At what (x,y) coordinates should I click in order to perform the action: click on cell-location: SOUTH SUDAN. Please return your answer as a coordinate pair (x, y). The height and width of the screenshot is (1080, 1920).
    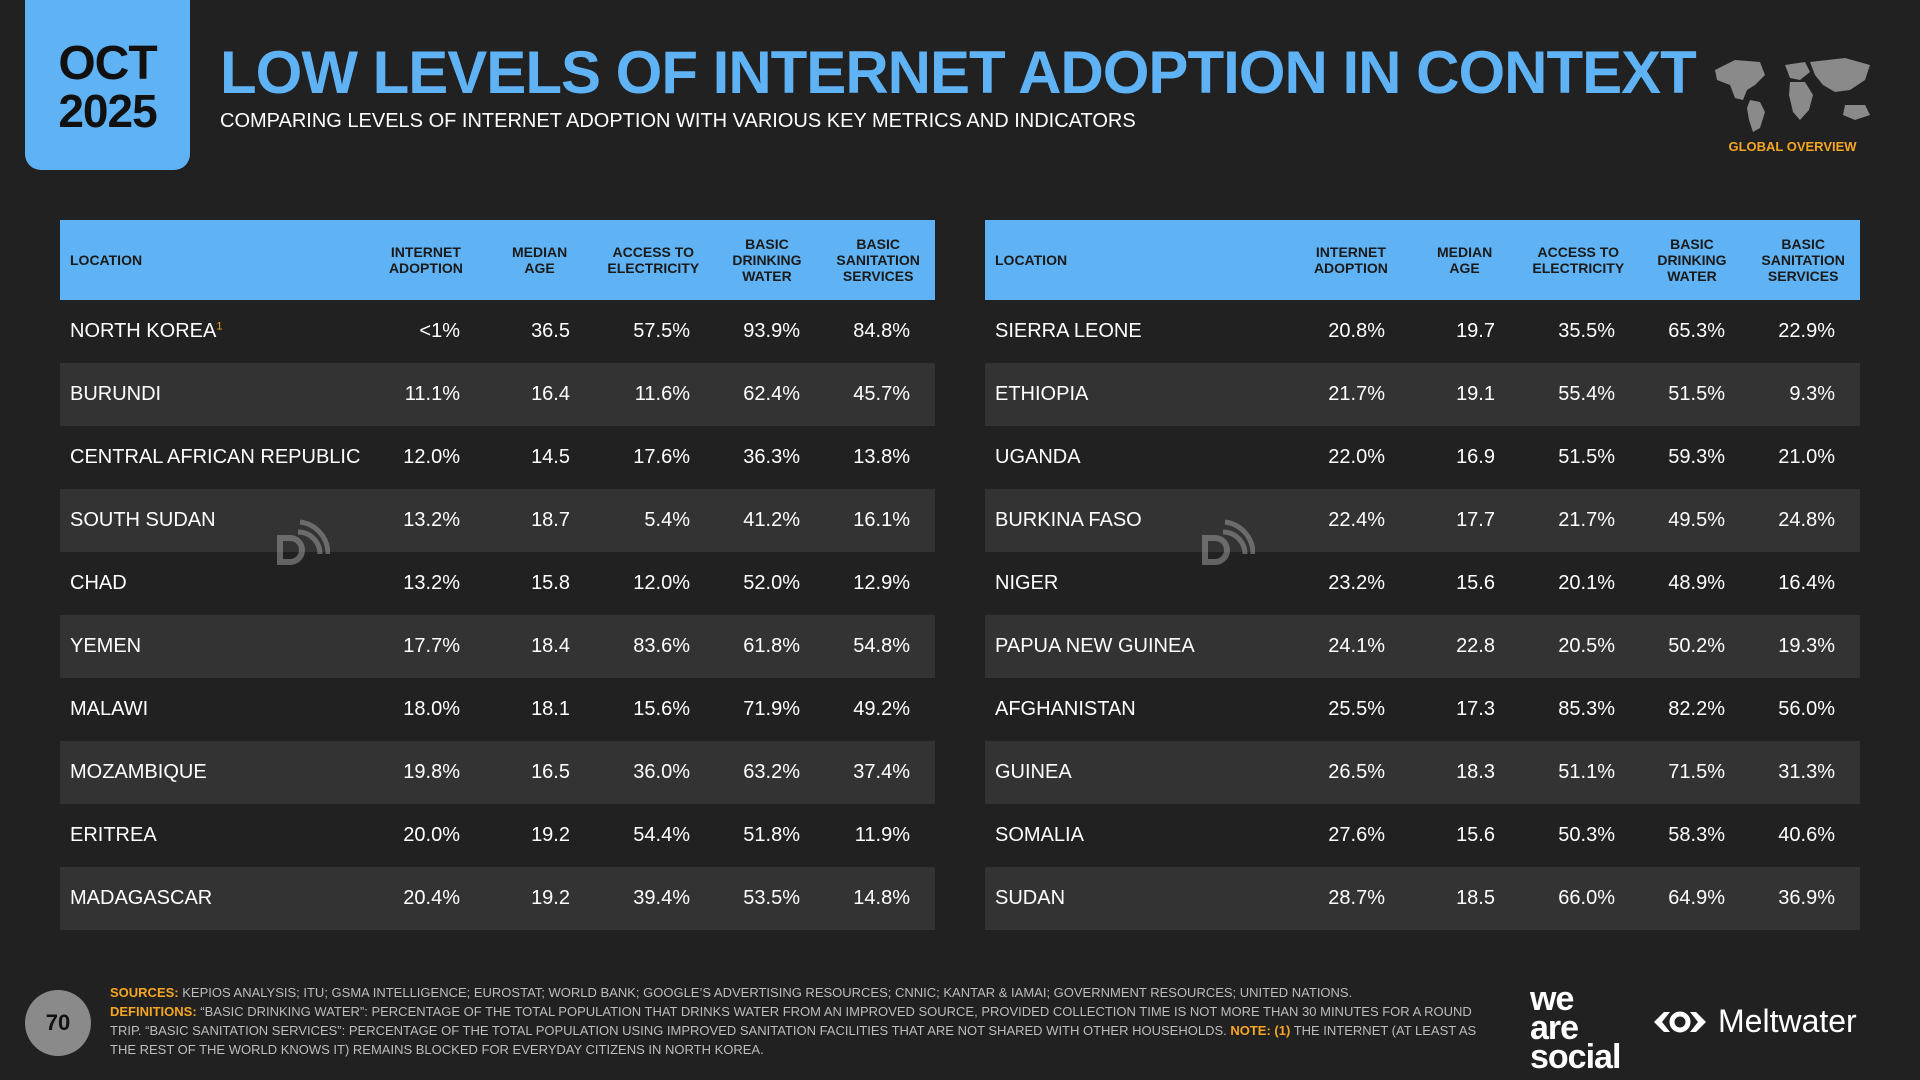
    Looking at the image, I should click on (143, 520).